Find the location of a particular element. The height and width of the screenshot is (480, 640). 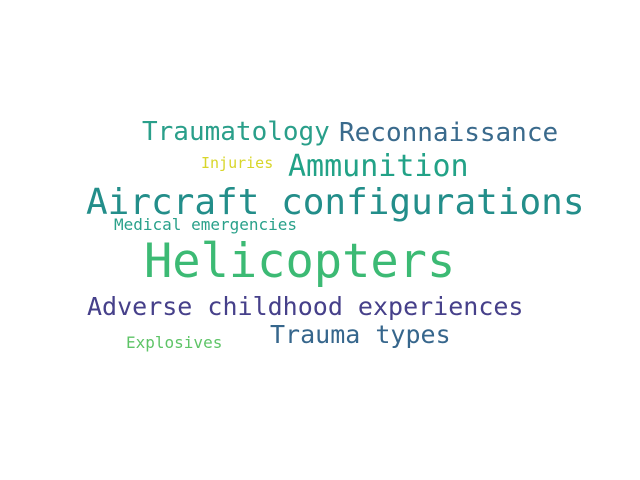

word-injuries: Injuries is located at coordinates (237, 163).